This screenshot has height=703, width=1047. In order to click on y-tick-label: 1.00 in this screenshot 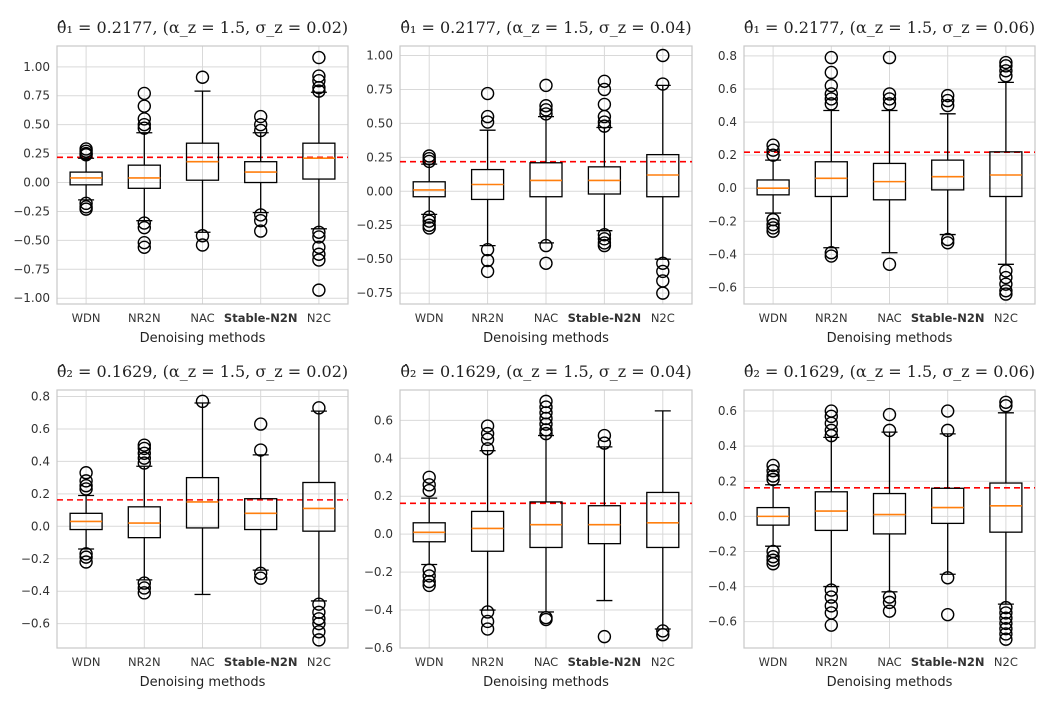, I will do `click(379, 56)`.